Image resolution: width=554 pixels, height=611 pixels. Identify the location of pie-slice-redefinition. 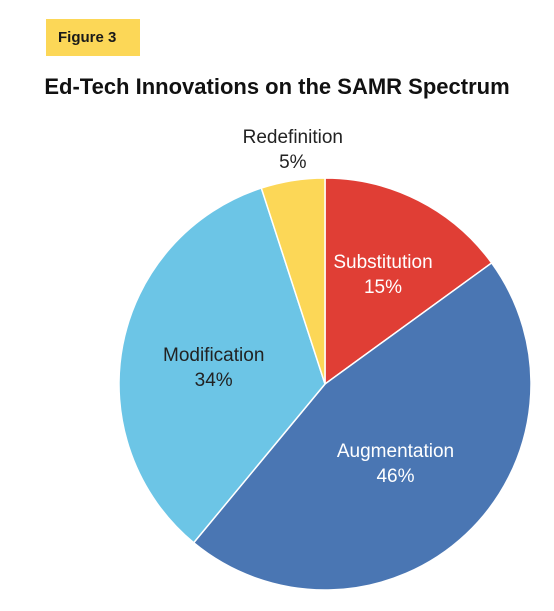
(293, 281).